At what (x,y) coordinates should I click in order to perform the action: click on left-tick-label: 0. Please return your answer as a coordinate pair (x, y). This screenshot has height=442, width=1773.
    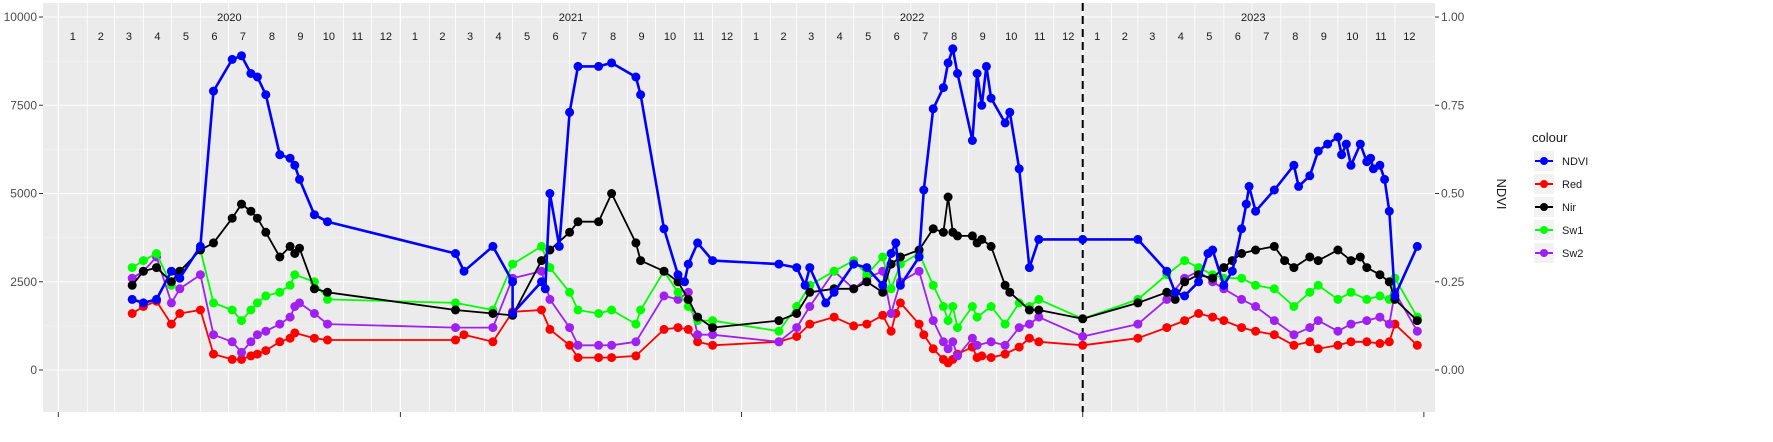
    Looking at the image, I should click on (33, 370).